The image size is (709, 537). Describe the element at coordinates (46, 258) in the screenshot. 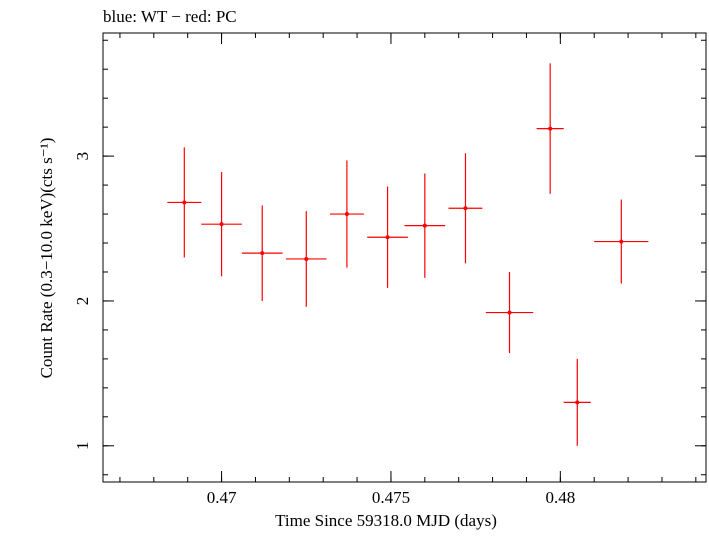

I see `y-axis-label: Count Rate (0.3−10.0 keV)(cts s⁻¹)` at that location.